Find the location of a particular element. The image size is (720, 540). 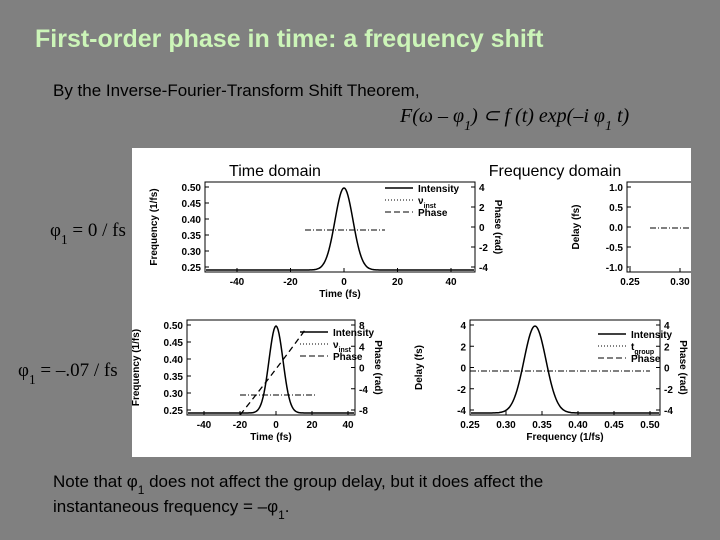

y-tick-label: 0.5 is located at coordinates (616, 208).